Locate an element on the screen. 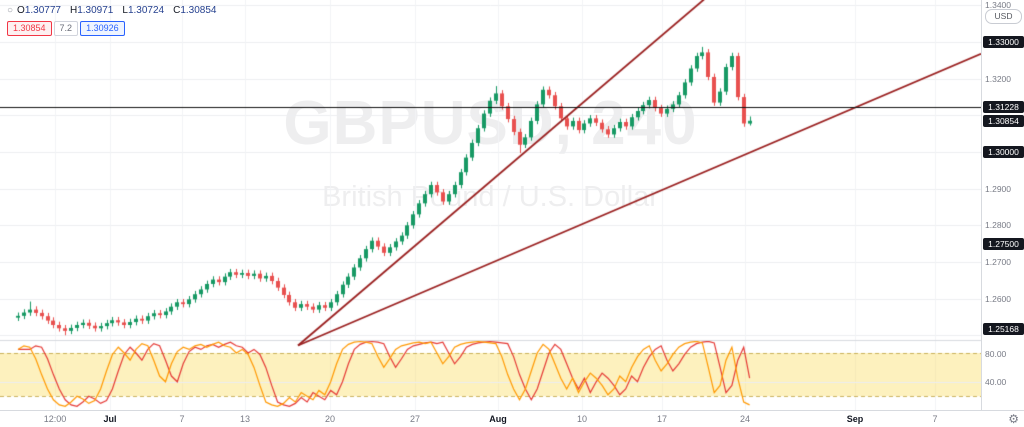 This screenshot has height=427, width=1024. price-scale-label: 1.2800 is located at coordinates (998, 225).